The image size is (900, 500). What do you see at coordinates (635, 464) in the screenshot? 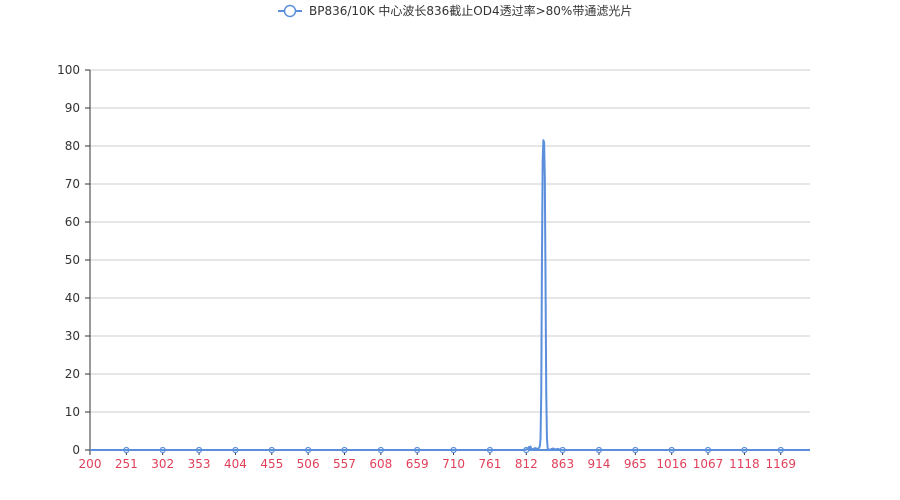
I see `x-tick-label: 965` at bounding box center [635, 464].